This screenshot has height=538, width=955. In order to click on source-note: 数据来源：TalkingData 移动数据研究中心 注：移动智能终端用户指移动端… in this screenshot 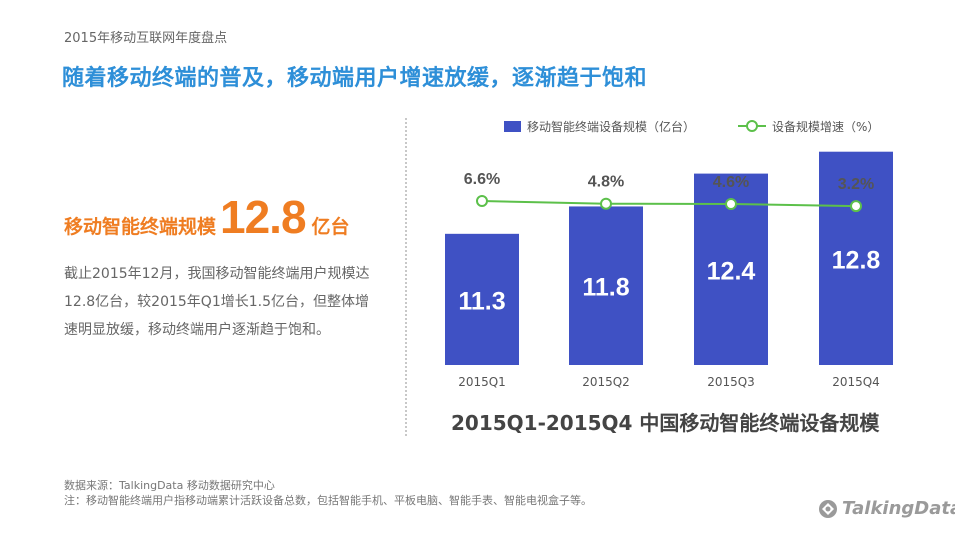, I will do `click(328, 493)`.